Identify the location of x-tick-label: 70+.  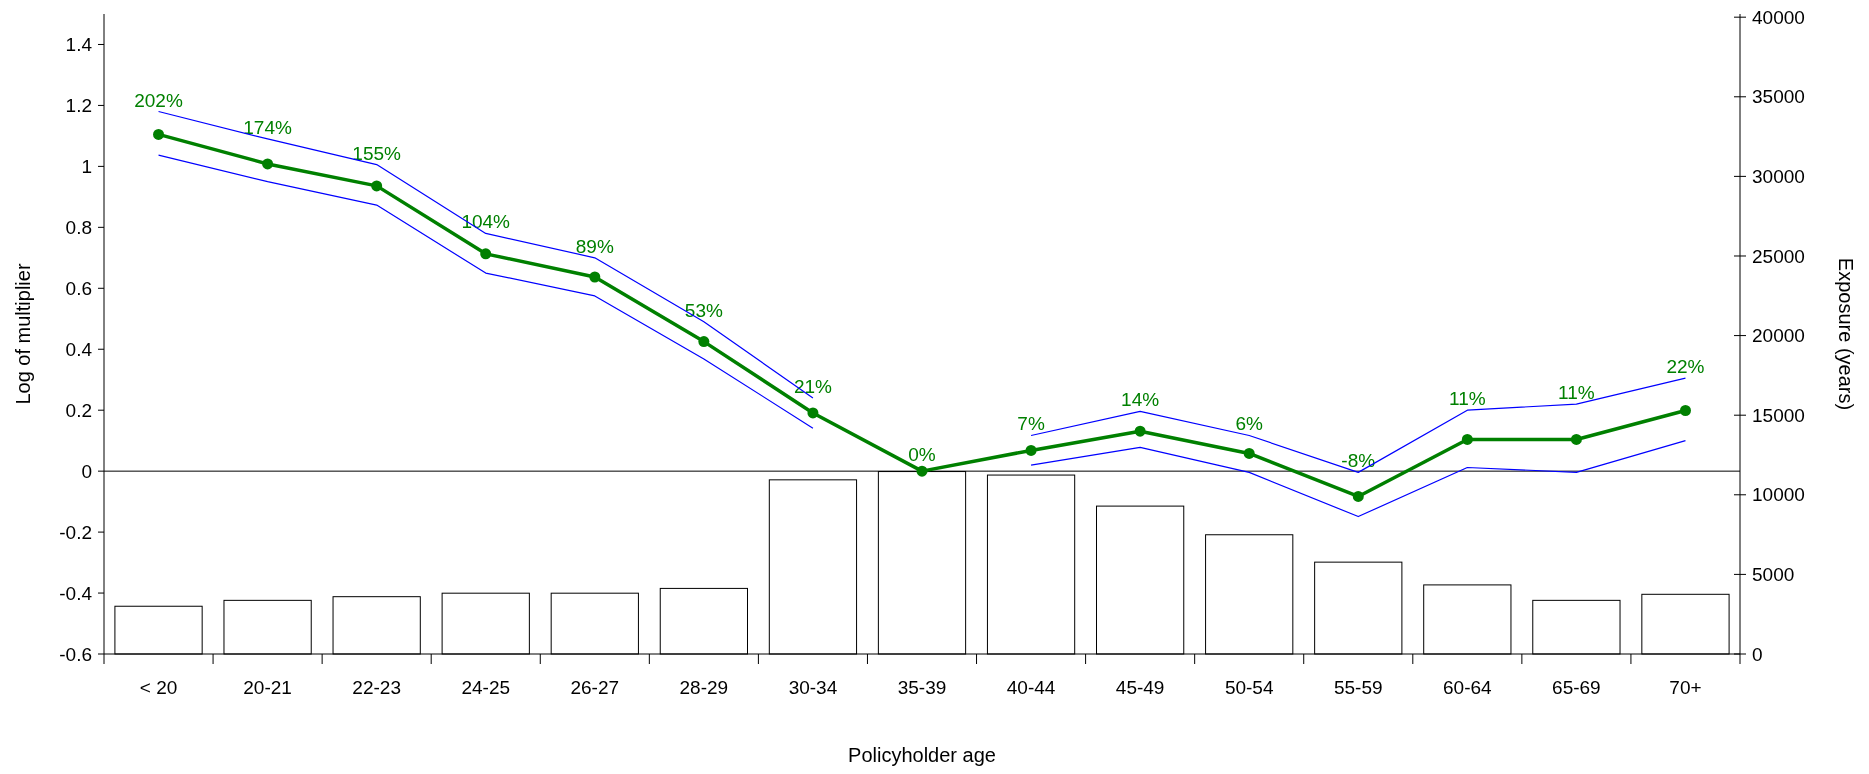
(1685, 687).